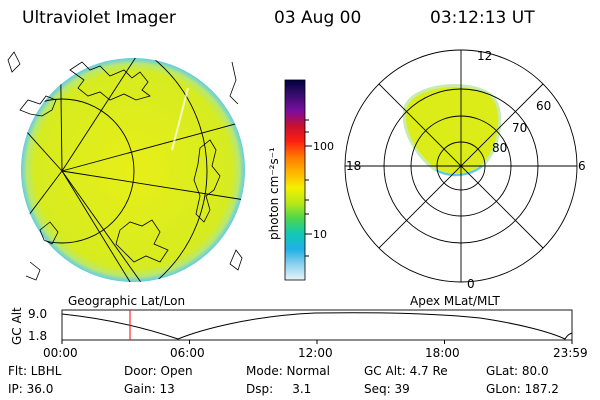 This screenshot has width=600, height=400. What do you see at coordinates (315, 353) in the screenshot?
I see `time-tick-1200: 12:00` at bounding box center [315, 353].